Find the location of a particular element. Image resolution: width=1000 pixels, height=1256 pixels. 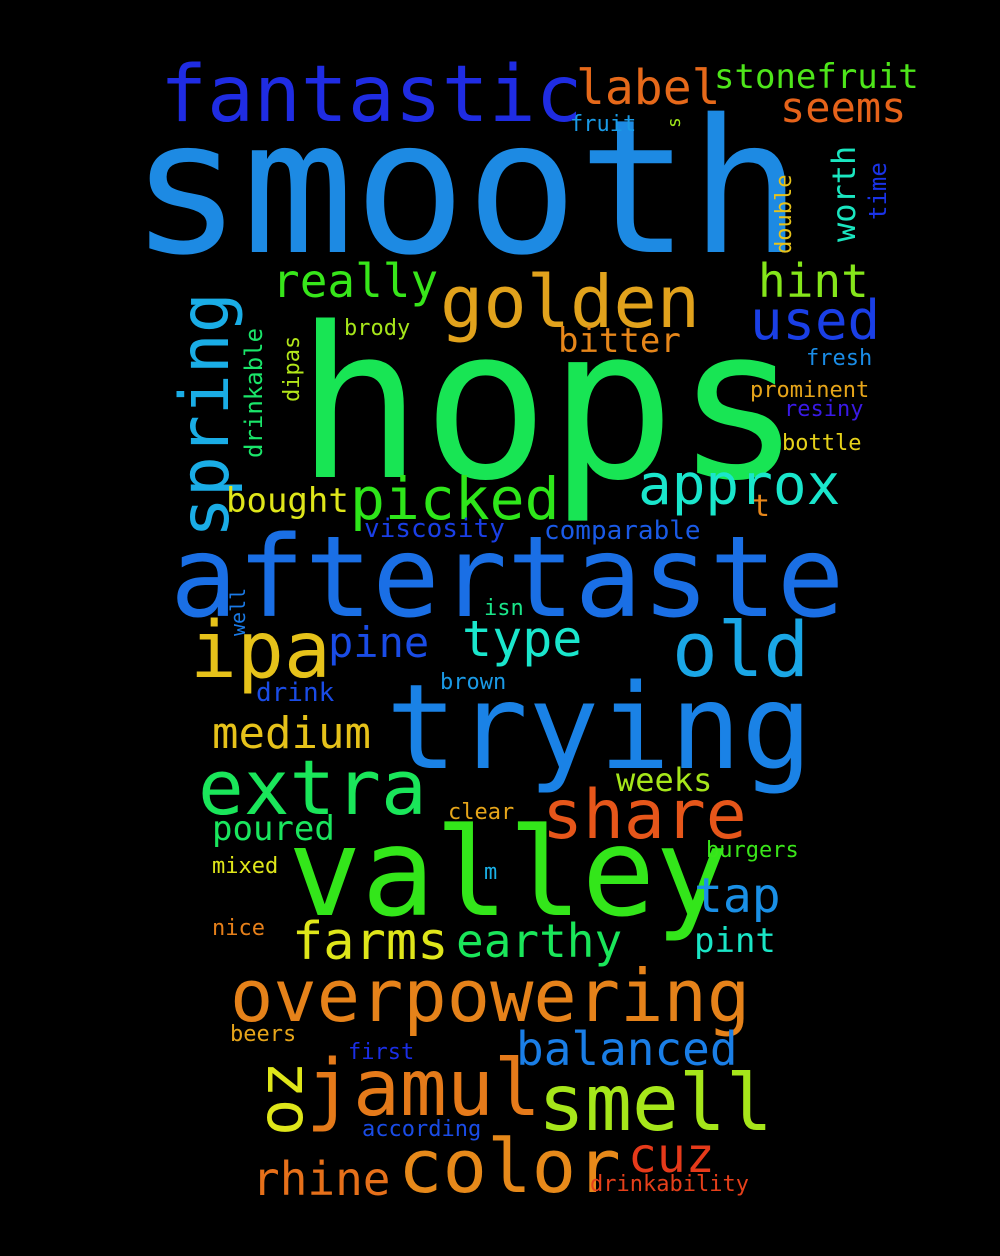

word-valley: valley is located at coordinates (508, 873).